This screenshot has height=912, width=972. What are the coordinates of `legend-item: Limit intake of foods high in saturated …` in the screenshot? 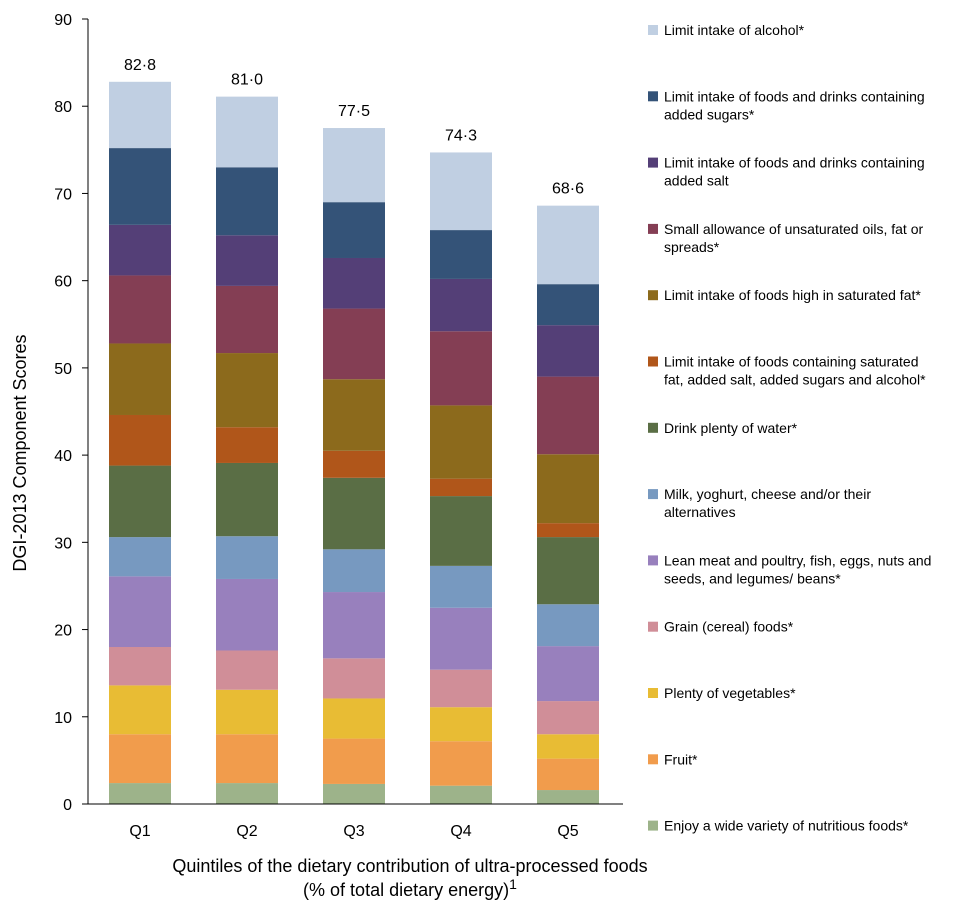 It's located at (784, 295).